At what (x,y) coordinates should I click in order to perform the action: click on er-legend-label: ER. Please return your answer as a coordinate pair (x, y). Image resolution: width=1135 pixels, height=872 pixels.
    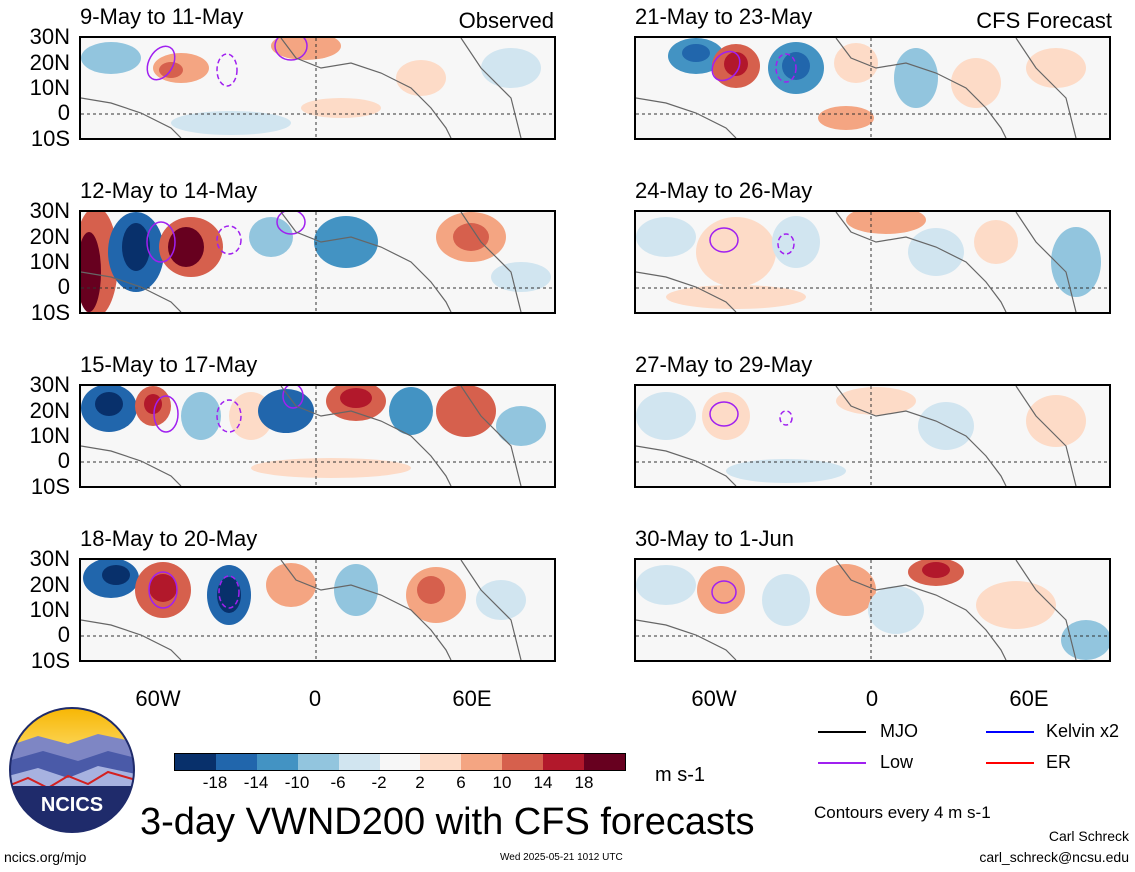
    Looking at the image, I should click on (1059, 762).